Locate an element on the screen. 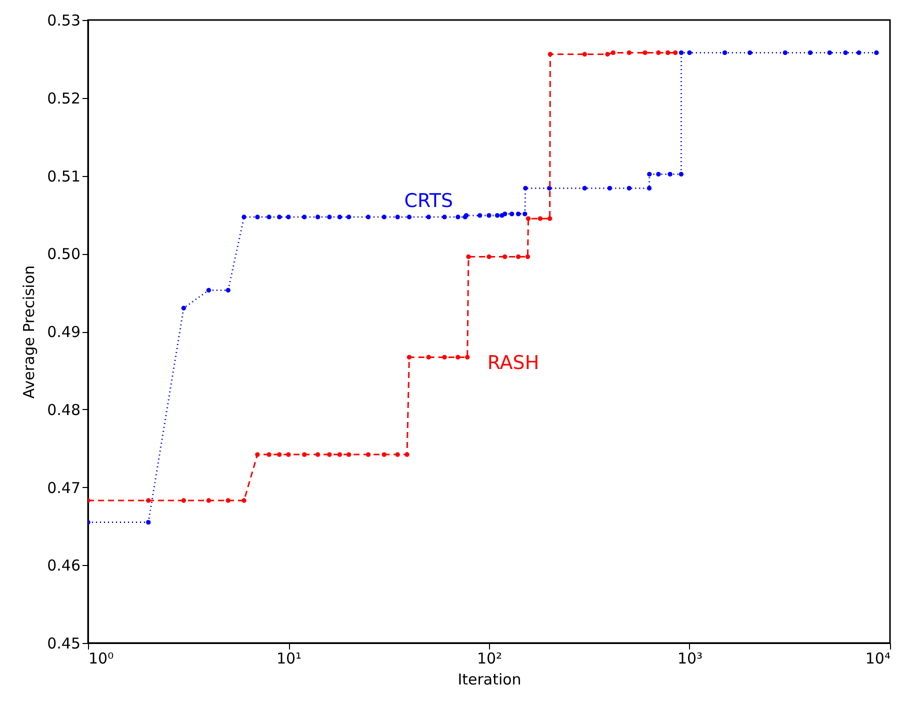 The height and width of the screenshot is (712, 907). y-tick-label: 0.48 is located at coordinates (63, 409).